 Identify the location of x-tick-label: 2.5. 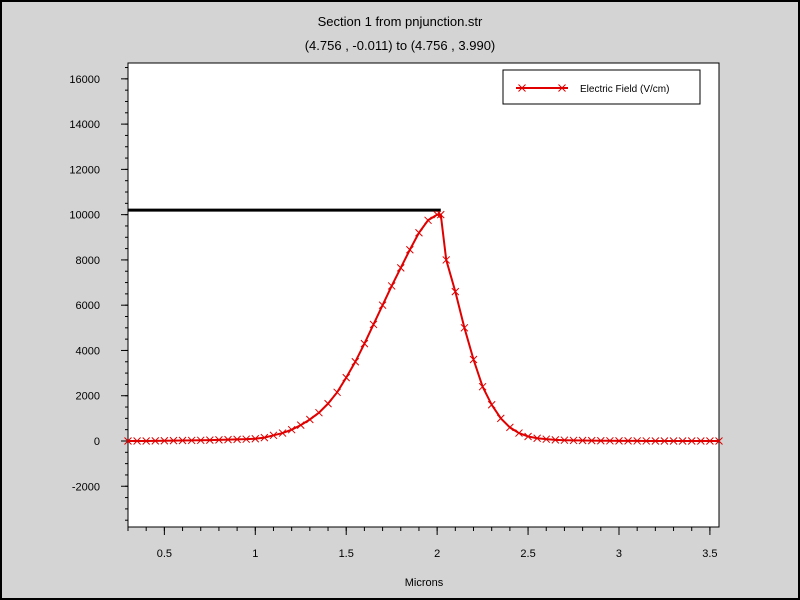
(527, 554).